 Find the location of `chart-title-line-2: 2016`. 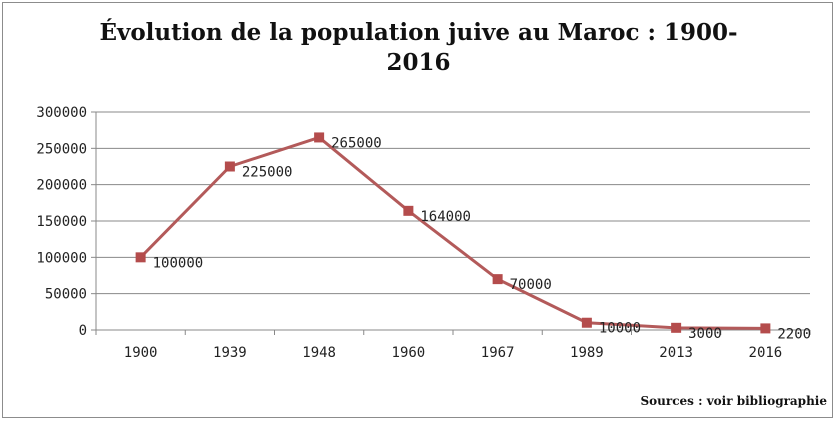

chart-title-line-2: 2016 is located at coordinates (418, 62).